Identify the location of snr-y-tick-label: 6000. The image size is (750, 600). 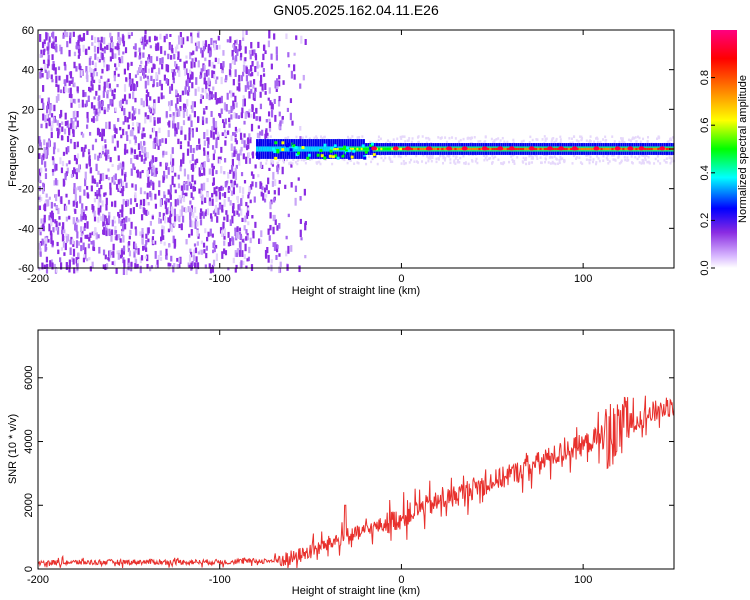
(29, 378).